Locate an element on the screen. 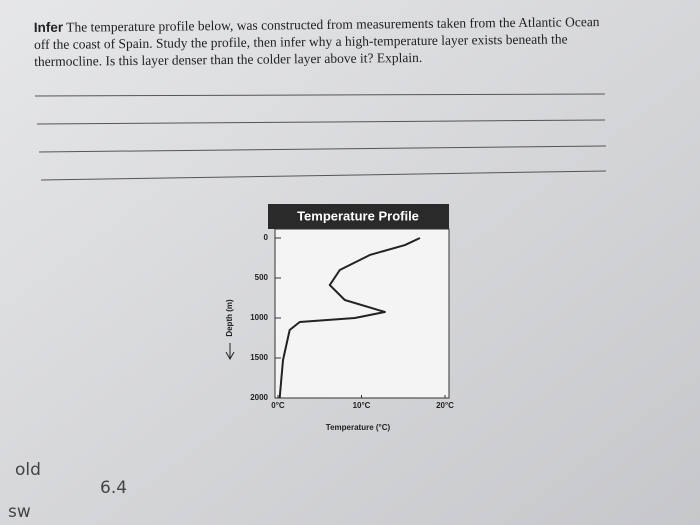 The width and height of the screenshot is (700, 525). y-tick-label: 500 is located at coordinates (262, 277).